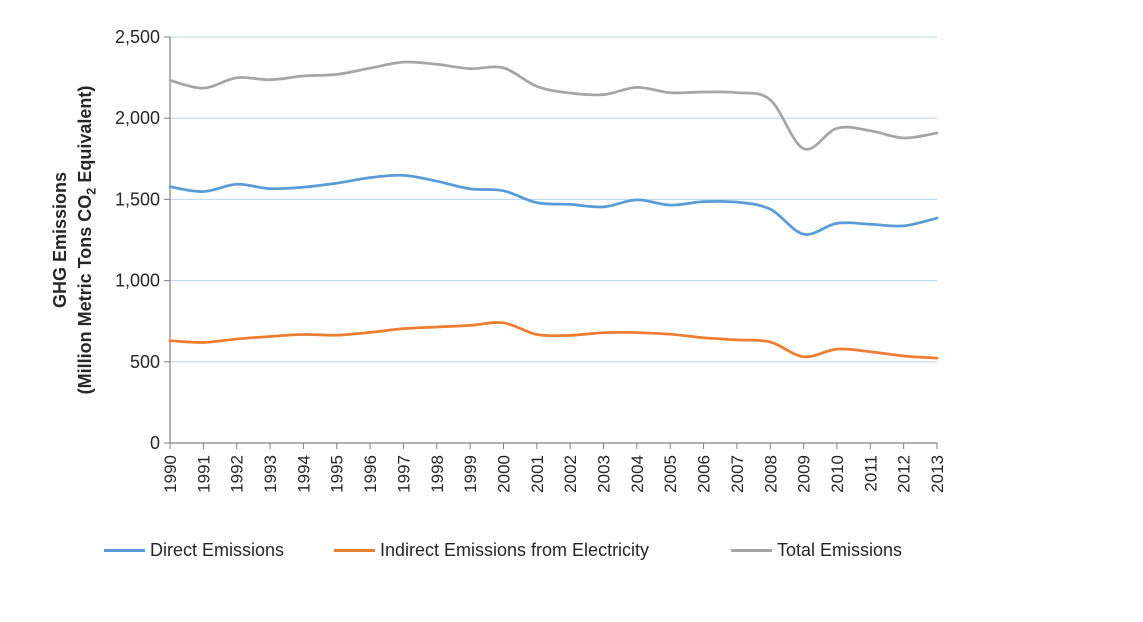  What do you see at coordinates (270, 474) in the screenshot?
I see `x-tick-label: 1993` at bounding box center [270, 474].